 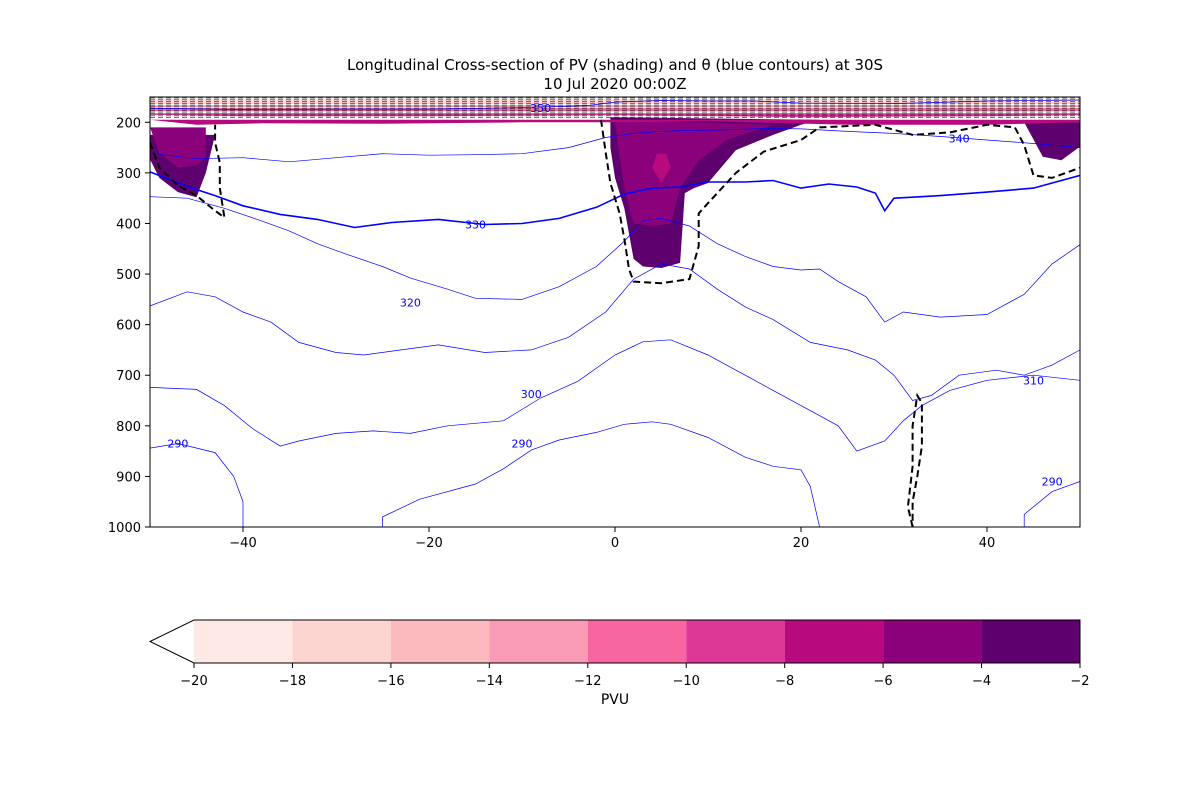 I want to click on y-axis: 200 300 400 500 600 700 800 900 1000, so click(x=129, y=326).